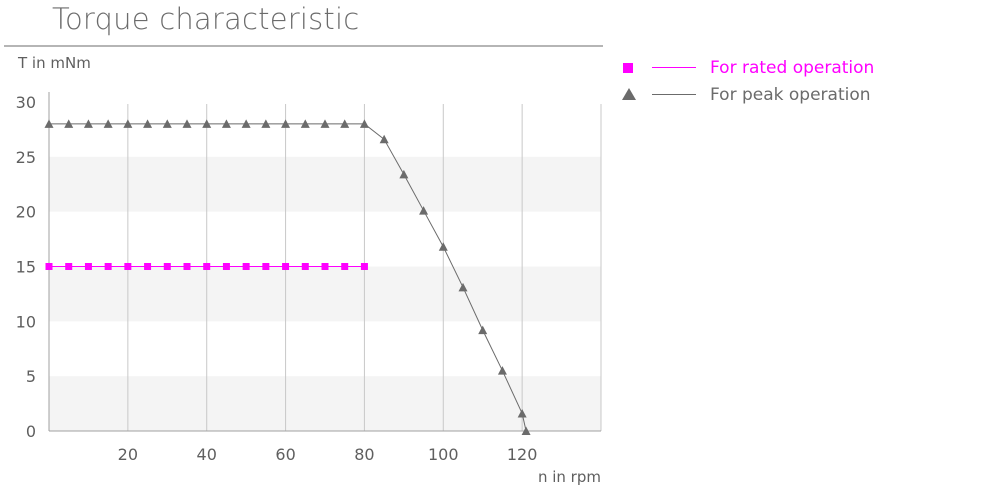  I want to click on x-tick-label: 100, so click(443, 454).